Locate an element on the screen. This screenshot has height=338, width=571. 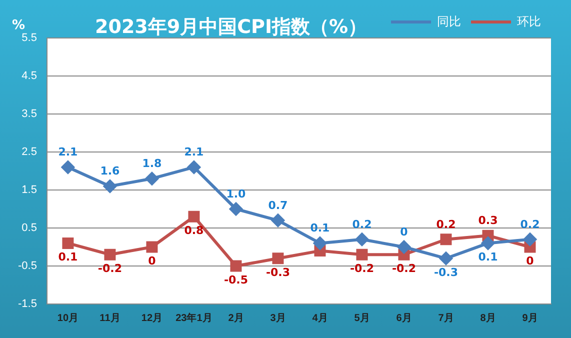
y-tick-label: 2.5 is located at coordinates (29, 152).